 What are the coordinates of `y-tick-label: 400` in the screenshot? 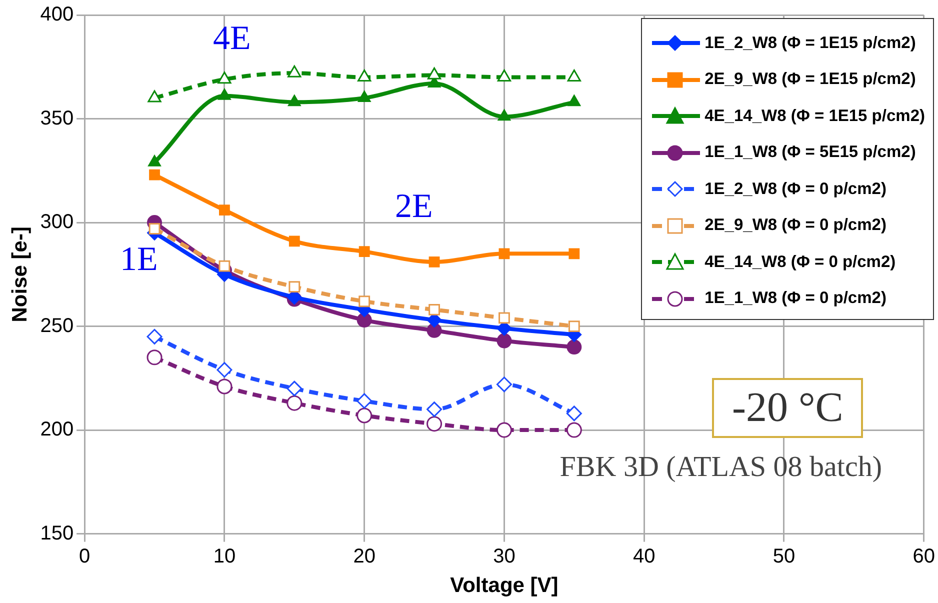 It's located at (57, 15).